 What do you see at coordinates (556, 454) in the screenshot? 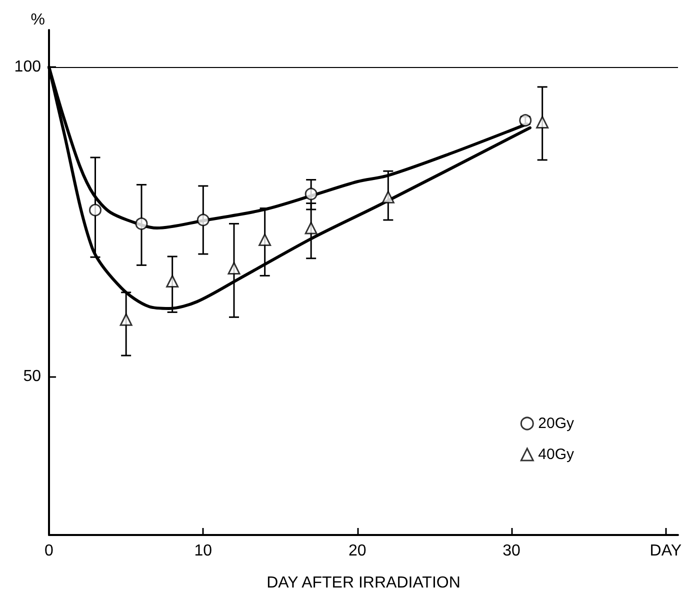
I see `legend-label: 40Gy` at bounding box center [556, 454].